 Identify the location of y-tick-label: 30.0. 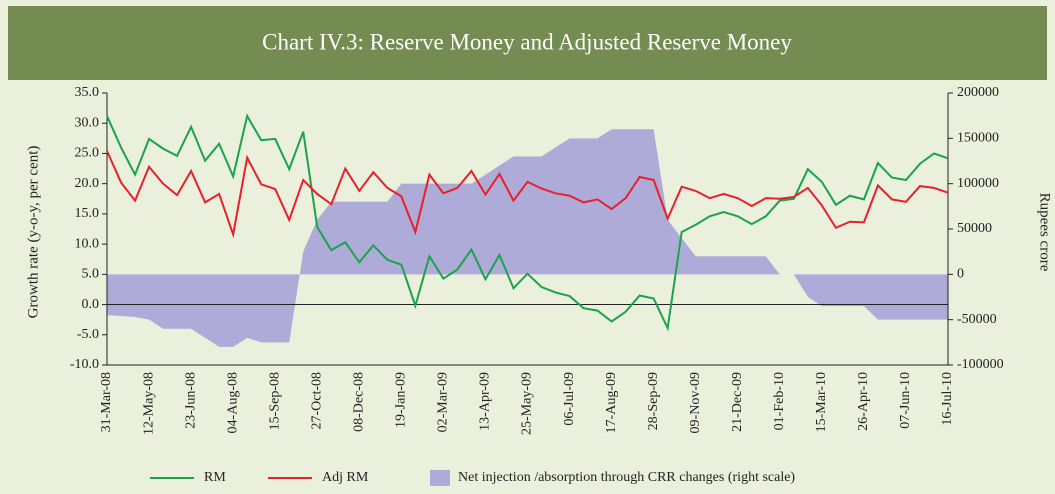
(87, 122).